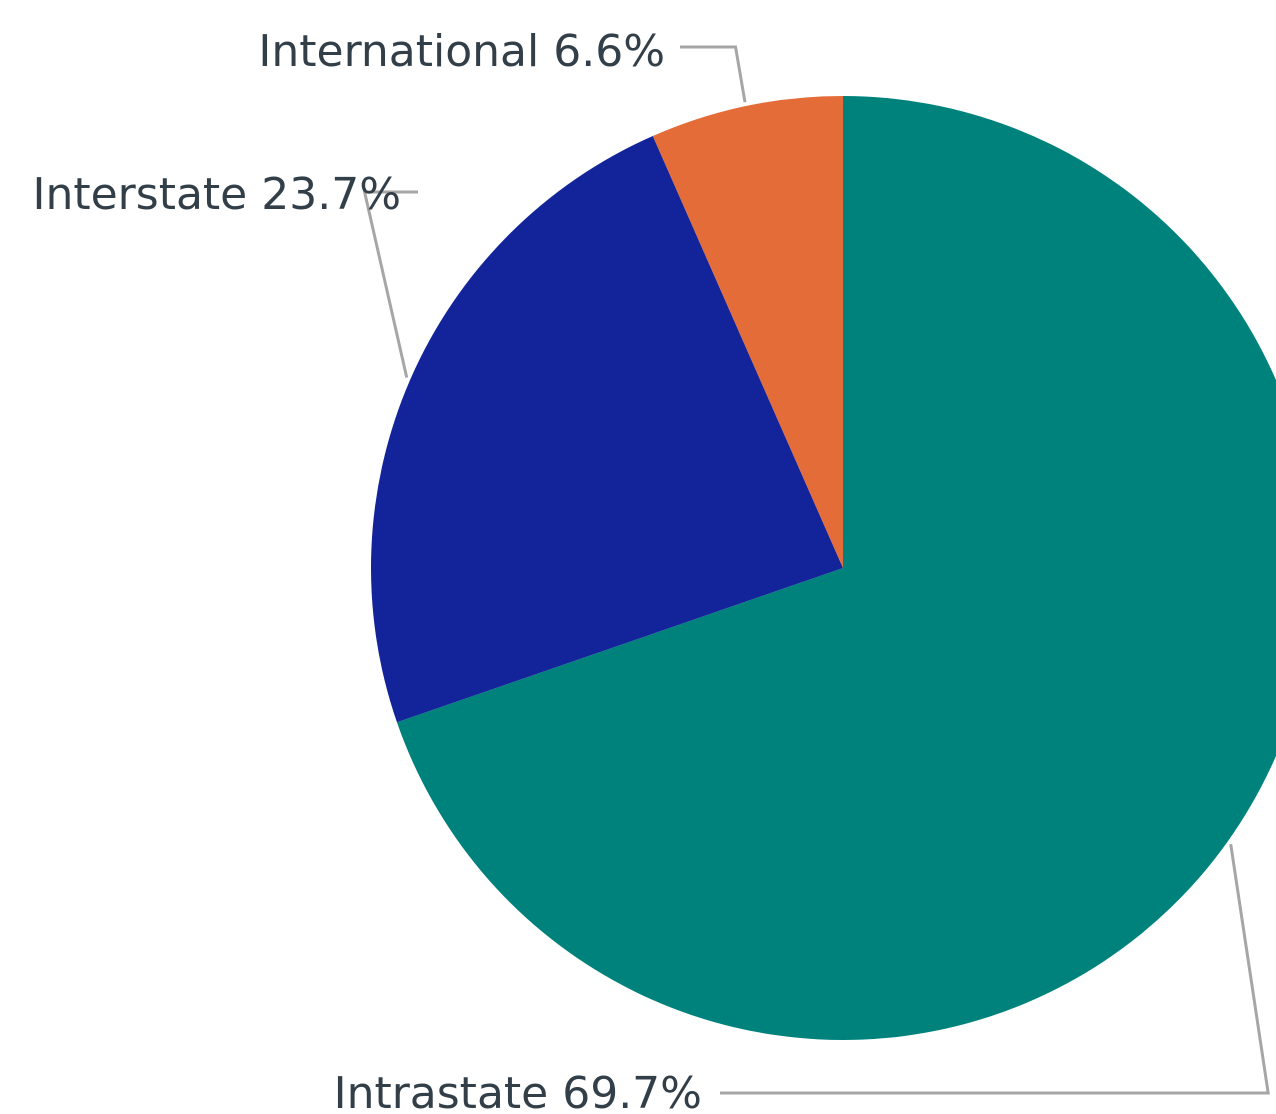 The image size is (1276, 1114). What do you see at coordinates (461, 51) in the screenshot?
I see `slice-label-international: International 6.6%` at bounding box center [461, 51].